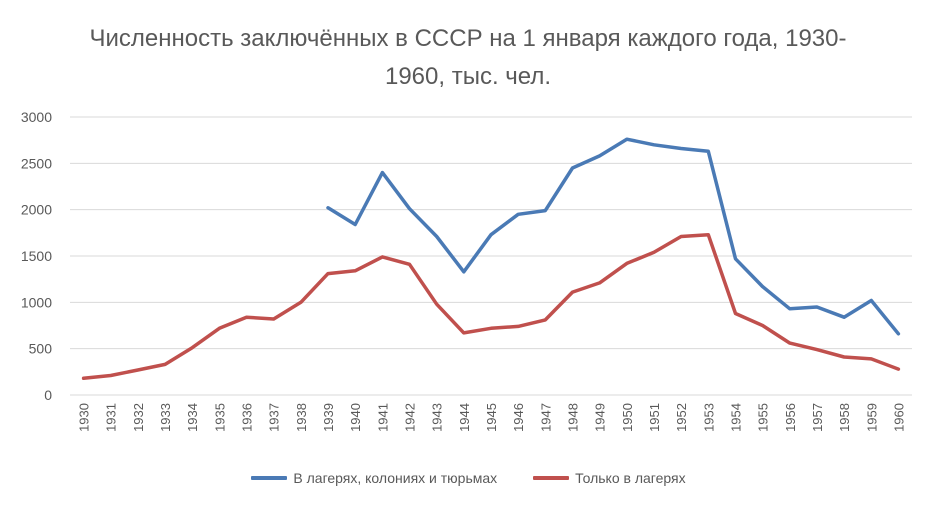  I want to click on x-tick-label: 1949, so click(600, 417).